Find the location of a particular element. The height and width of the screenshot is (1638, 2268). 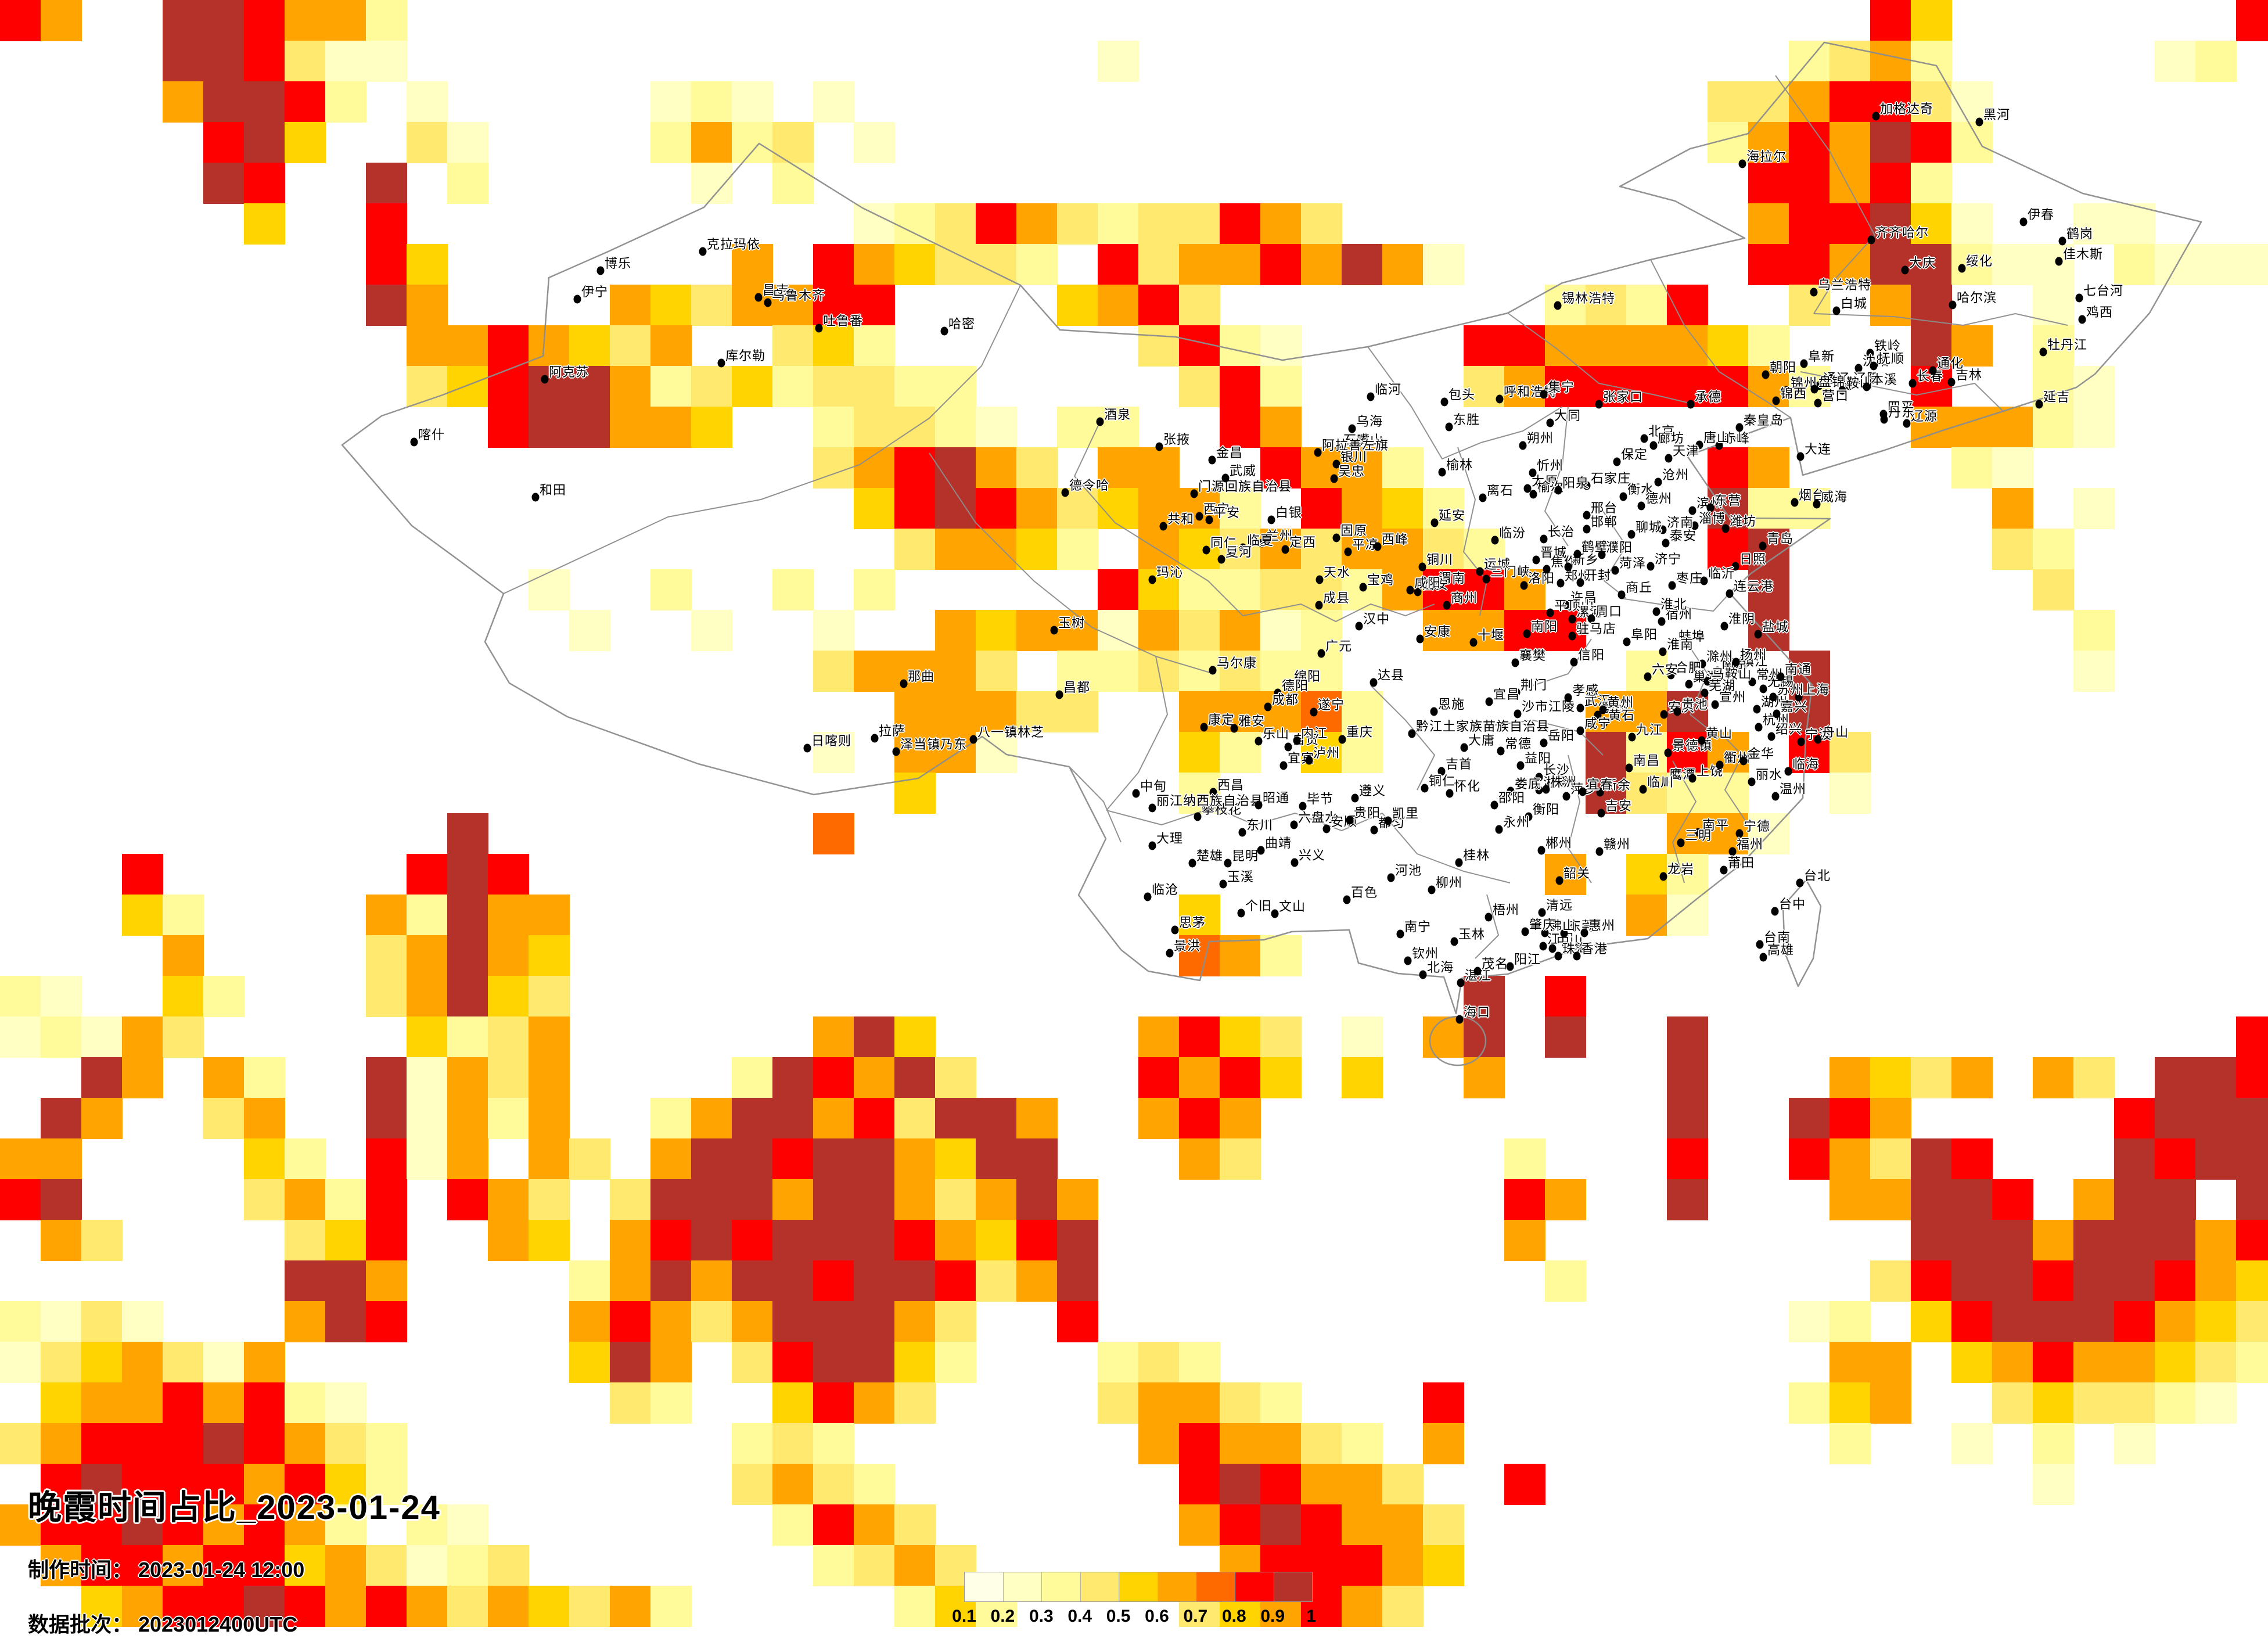

legend-tick: 0.9 is located at coordinates (1272, 1617).